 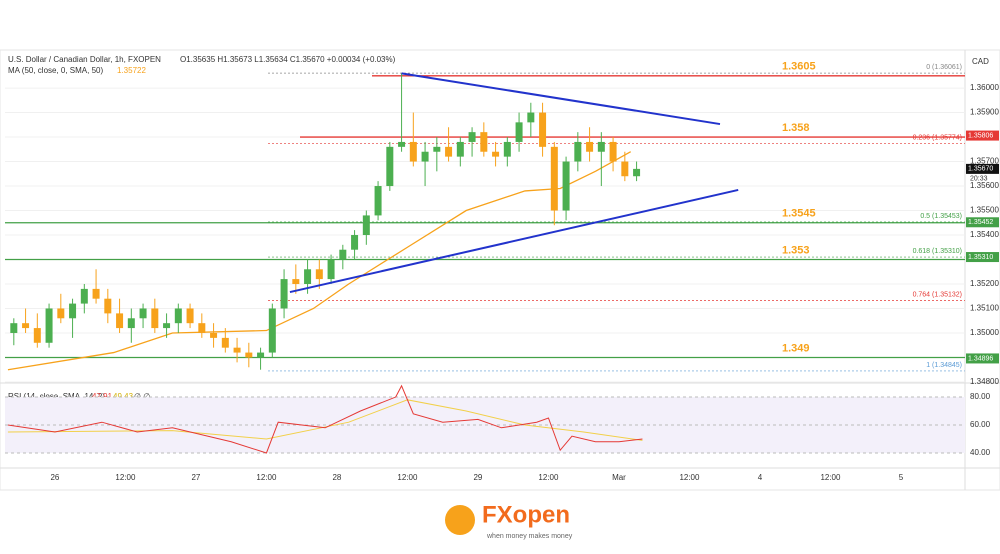 What do you see at coordinates (619, 477) in the screenshot?
I see `x-tick-label: Mar` at bounding box center [619, 477].